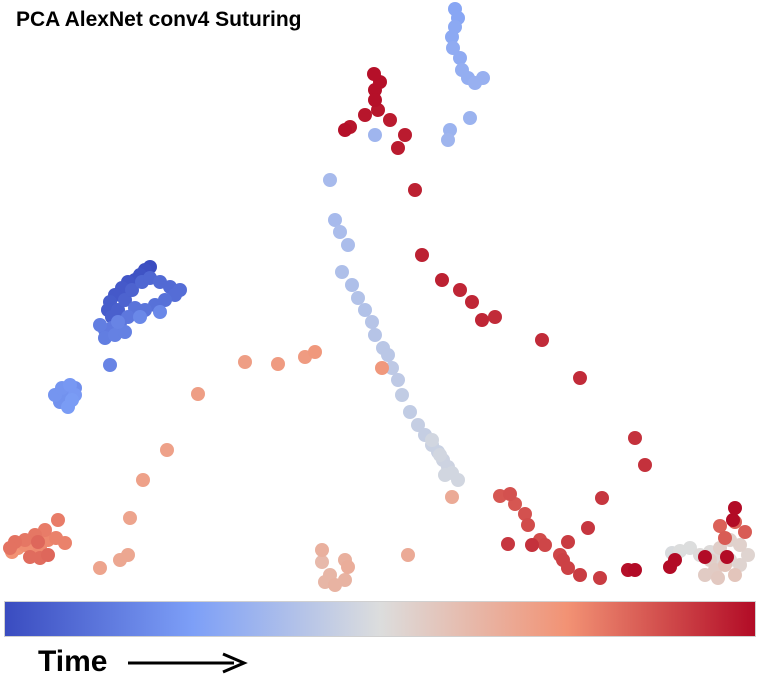  I want to click on colorbar-label: Time, so click(73, 661).